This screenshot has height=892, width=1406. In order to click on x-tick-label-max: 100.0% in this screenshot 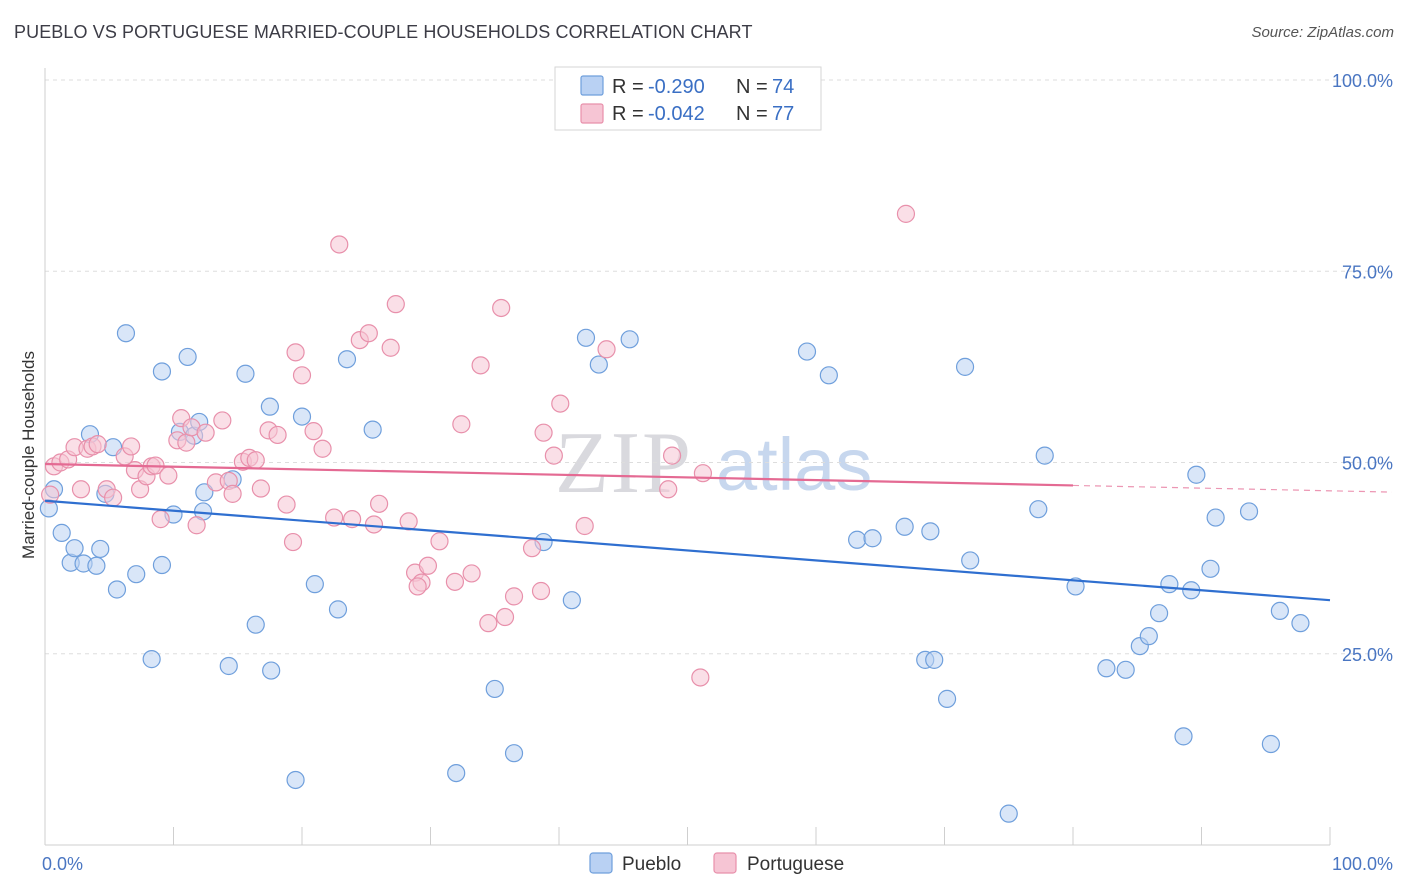, I will do `click(1362, 864)`.